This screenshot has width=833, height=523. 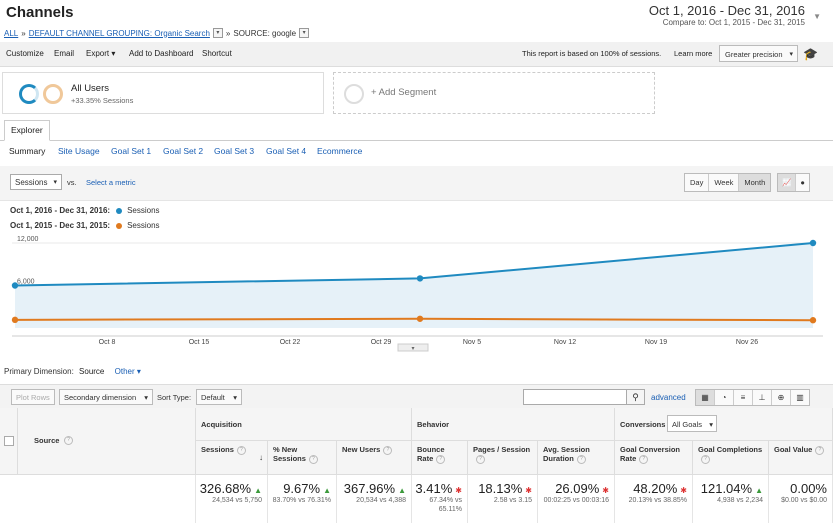 I want to click on other-dimension-link: Other ▾, so click(x=127, y=371).